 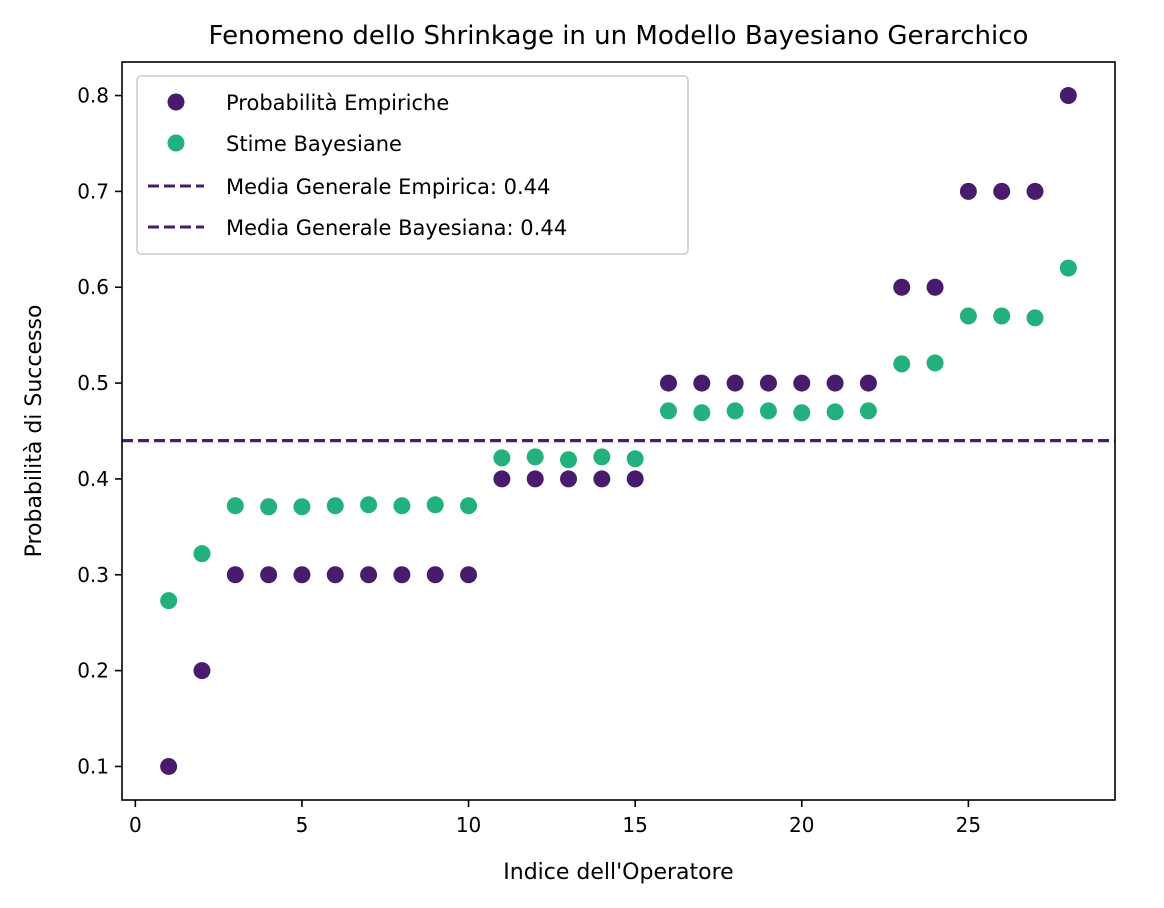 I want to click on y-tick-label-7: 0.8, so click(x=93, y=96).